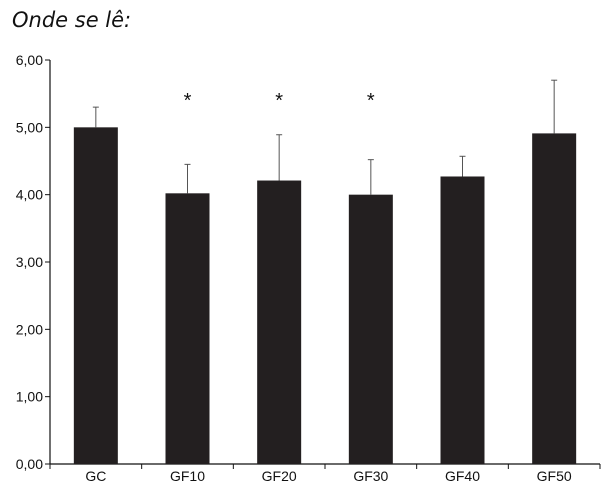  I want to click on y-tick-label: 3,00, so click(29, 262).